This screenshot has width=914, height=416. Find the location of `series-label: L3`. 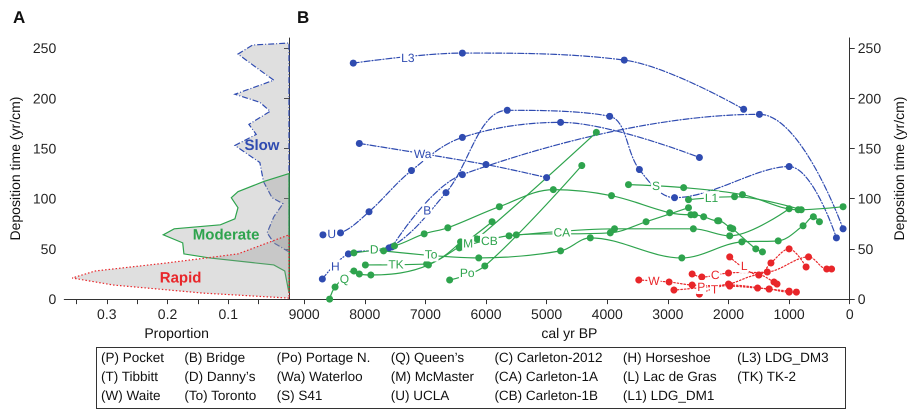

series-label: L3 is located at coordinates (408, 58).